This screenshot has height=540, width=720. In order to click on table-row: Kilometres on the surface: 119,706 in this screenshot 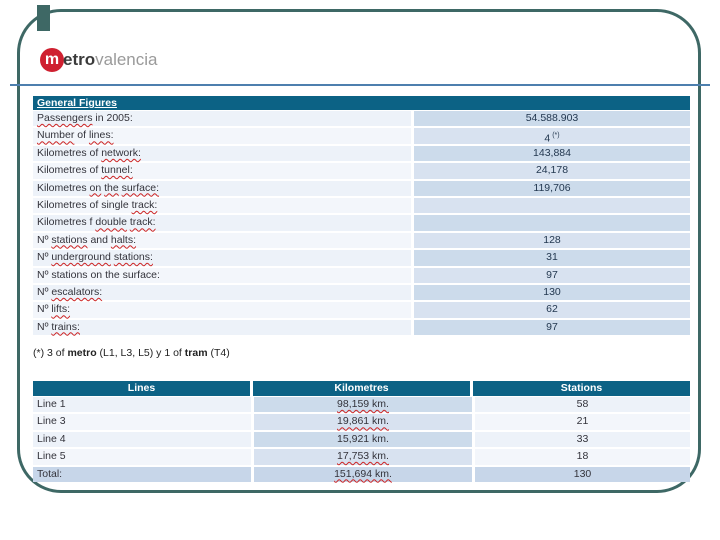, I will do `click(361, 188)`.